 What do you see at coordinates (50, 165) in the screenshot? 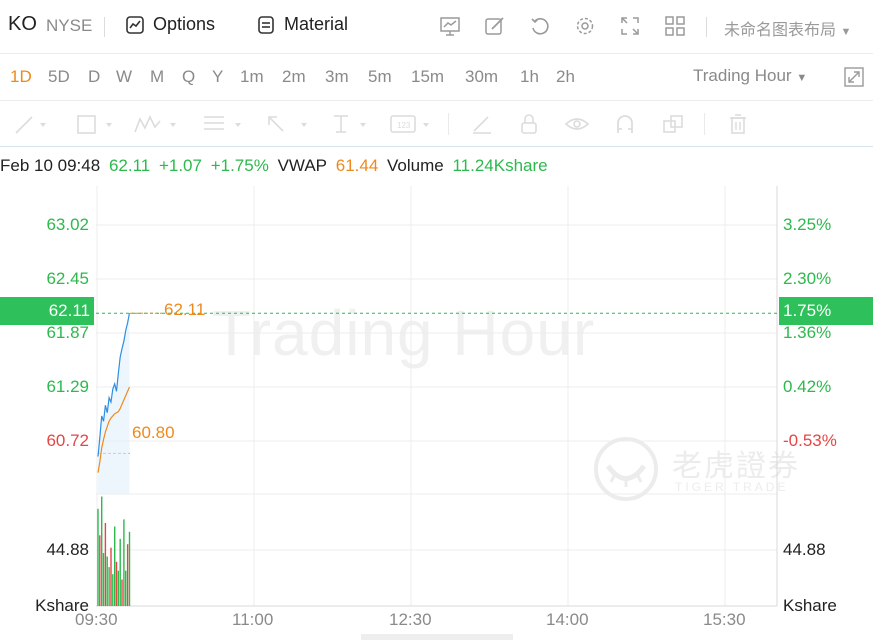
I see `quote-datetime: Feb 10 09:48` at bounding box center [50, 165].